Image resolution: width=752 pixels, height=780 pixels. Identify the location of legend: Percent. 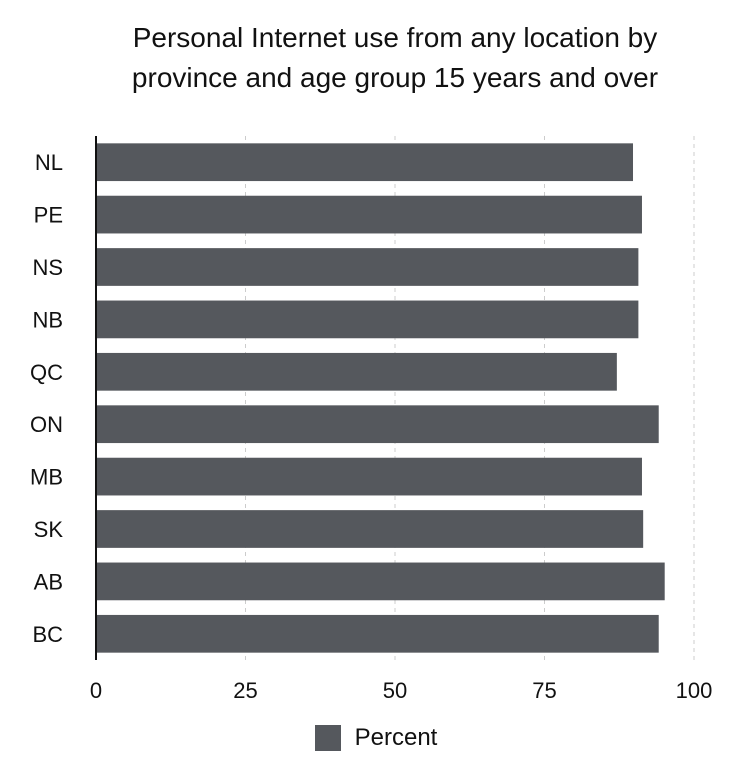
(376, 738).